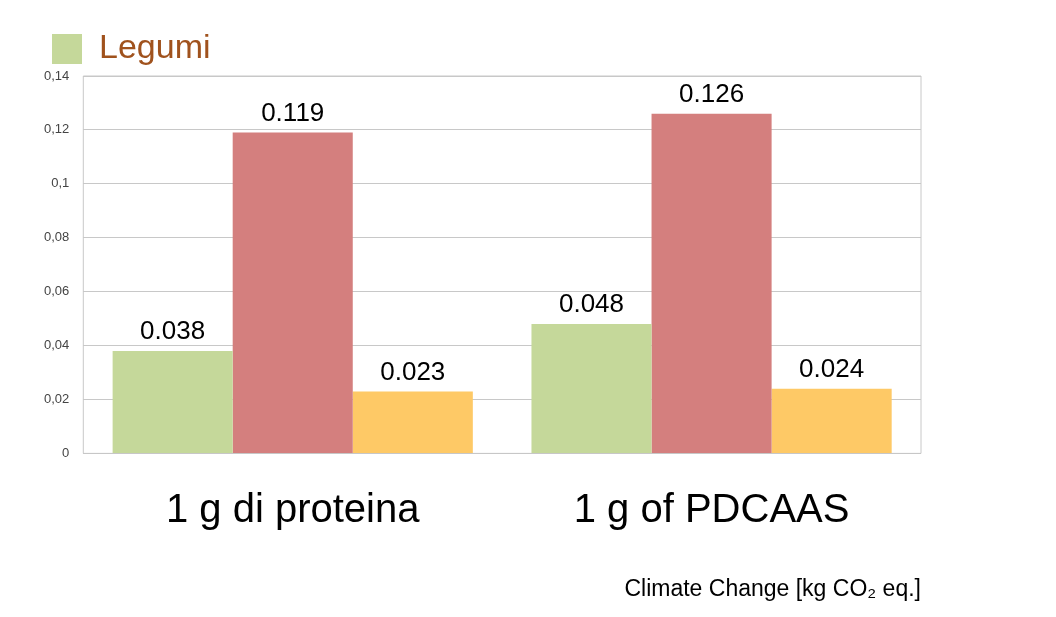 This screenshot has width=1056, height=617. I want to click on y-tick-label: 0, so click(66, 452).